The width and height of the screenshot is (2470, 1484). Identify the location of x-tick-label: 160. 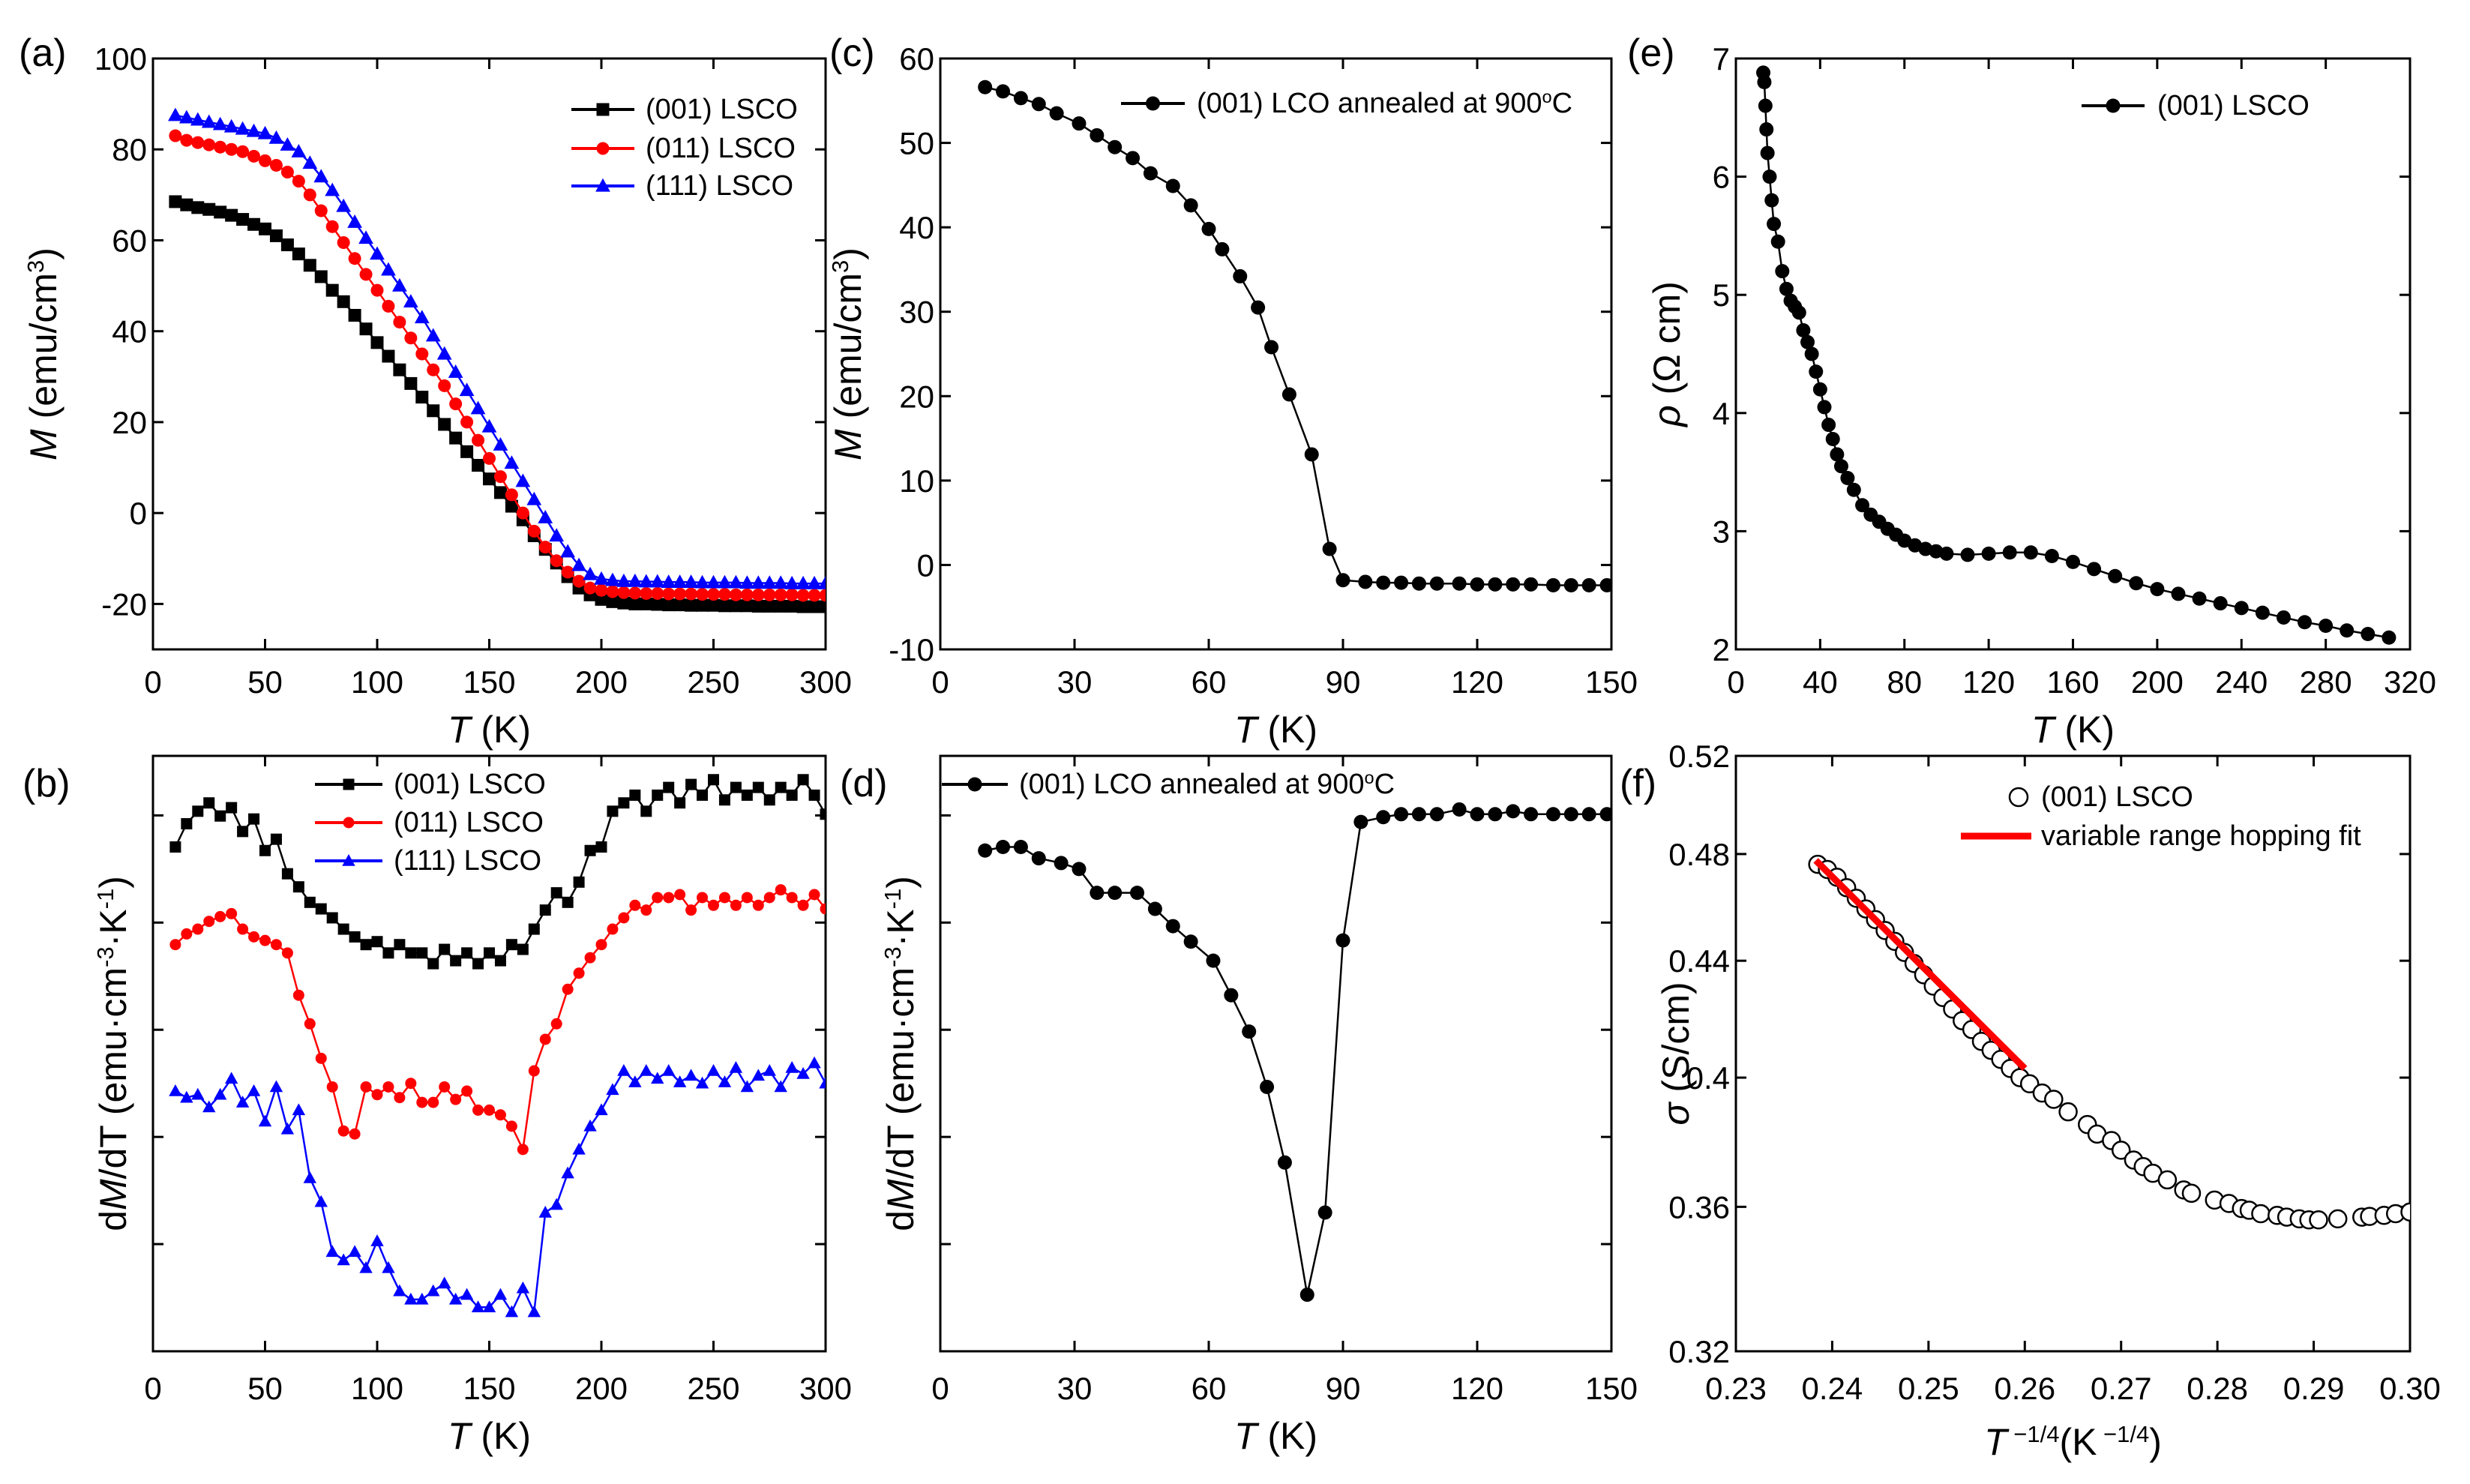
(2073, 682).